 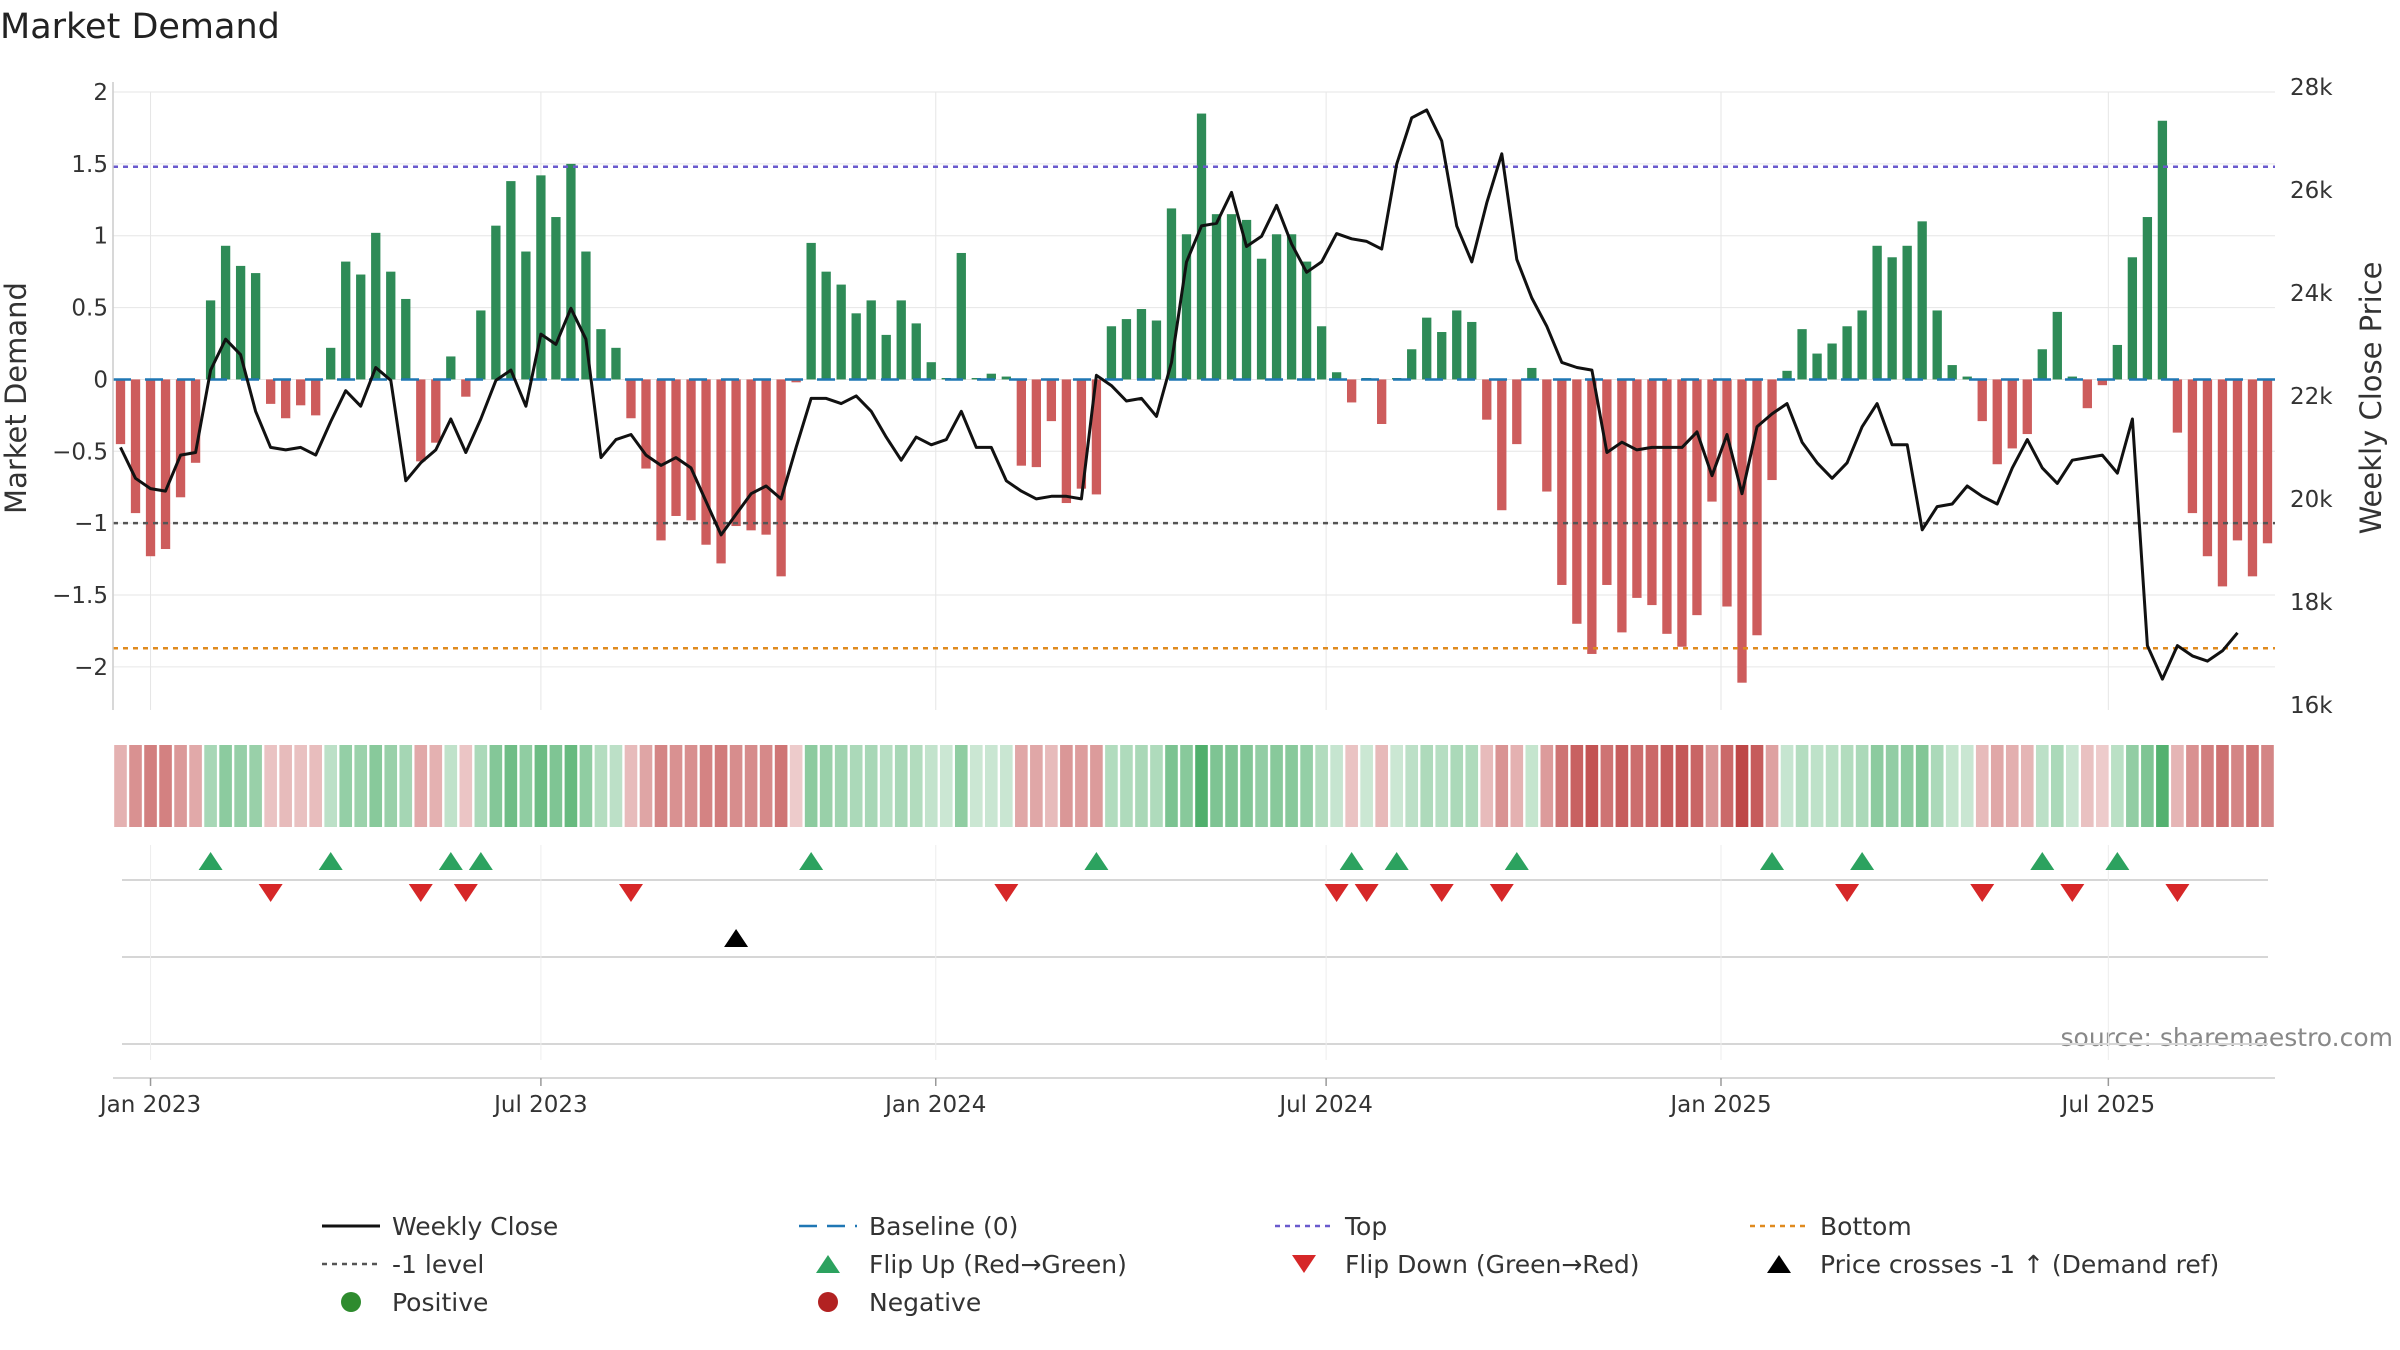 I want to click on y2-tick-label: 18k, so click(x=2311, y=603).